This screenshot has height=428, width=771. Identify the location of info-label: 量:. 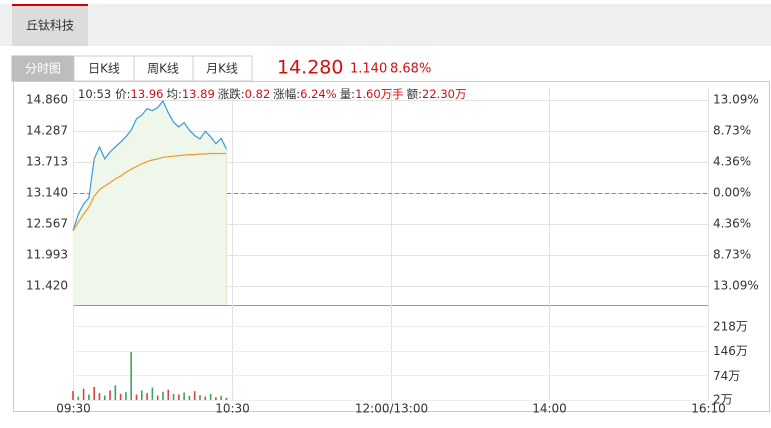
(347, 94).